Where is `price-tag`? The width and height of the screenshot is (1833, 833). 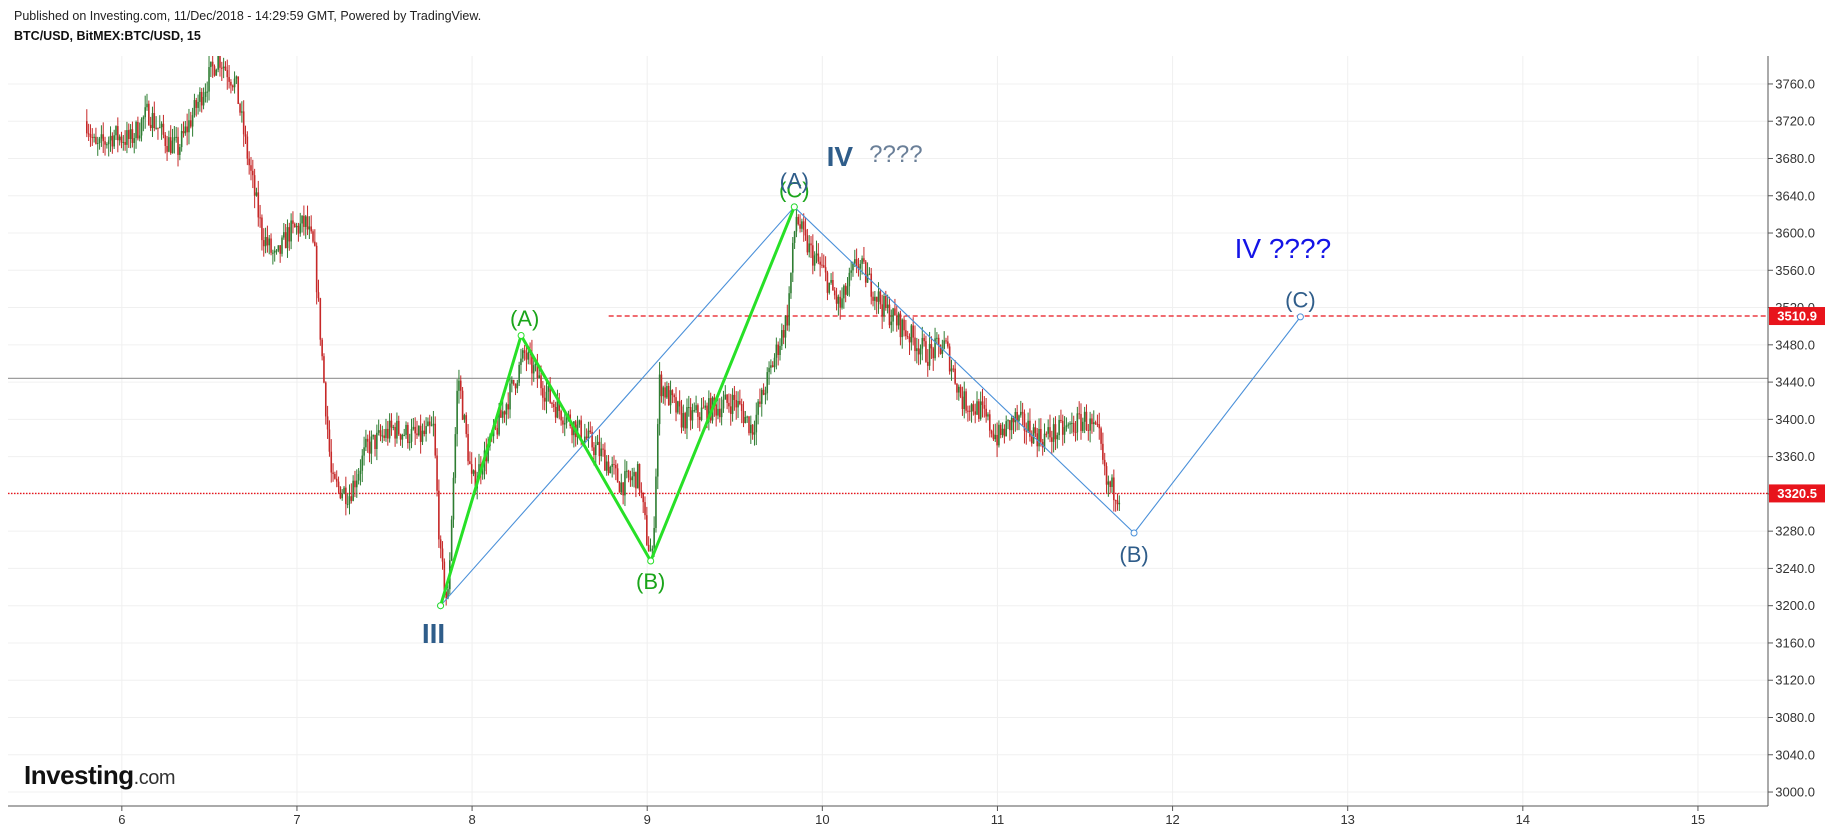 price-tag is located at coordinates (1797, 316).